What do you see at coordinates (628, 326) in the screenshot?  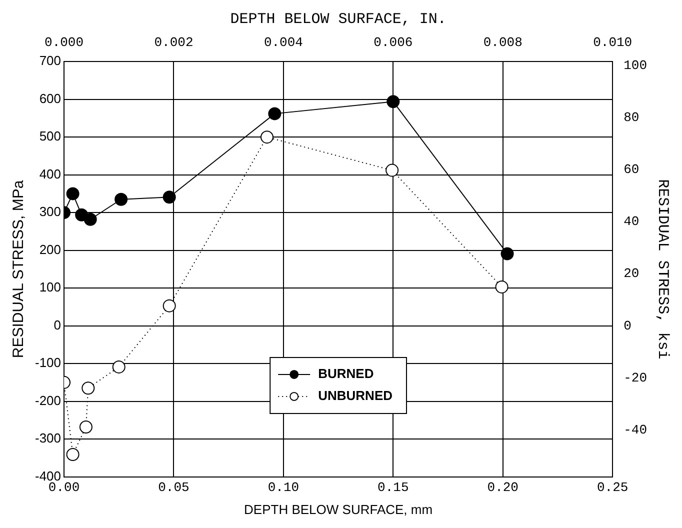 I see `y2-tick-label: 0` at bounding box center [628, 326].